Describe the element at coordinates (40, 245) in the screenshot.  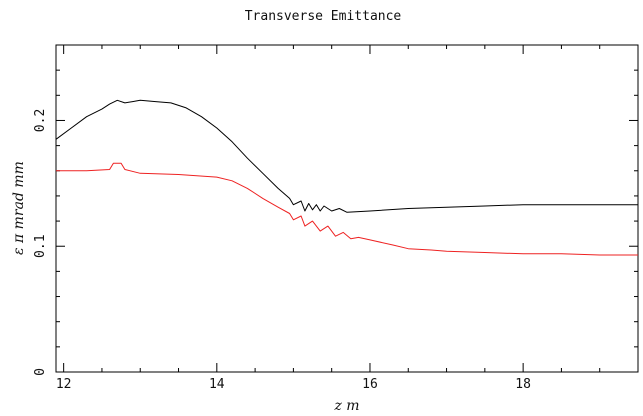
I see `y-tick-label: 0.1` at that location.